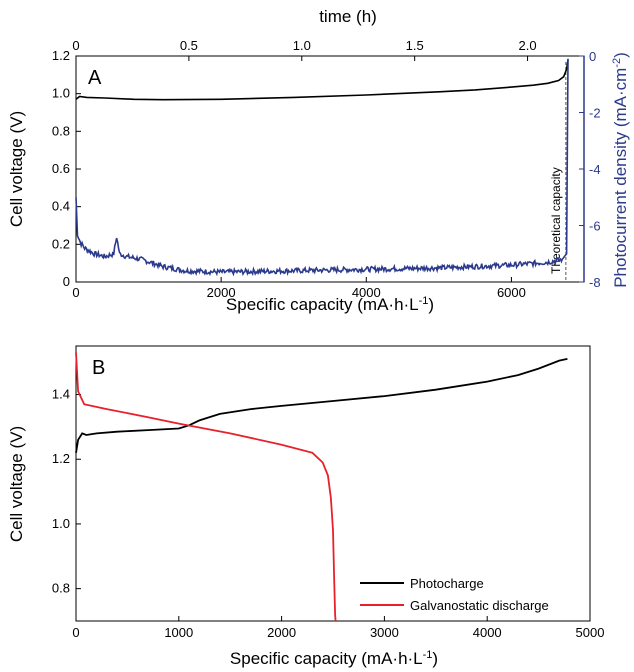 The height and width of the screenshot is (672, 634). I want to click on legend-discharge-label: Galvanostatic discharge, so click(479, 605).